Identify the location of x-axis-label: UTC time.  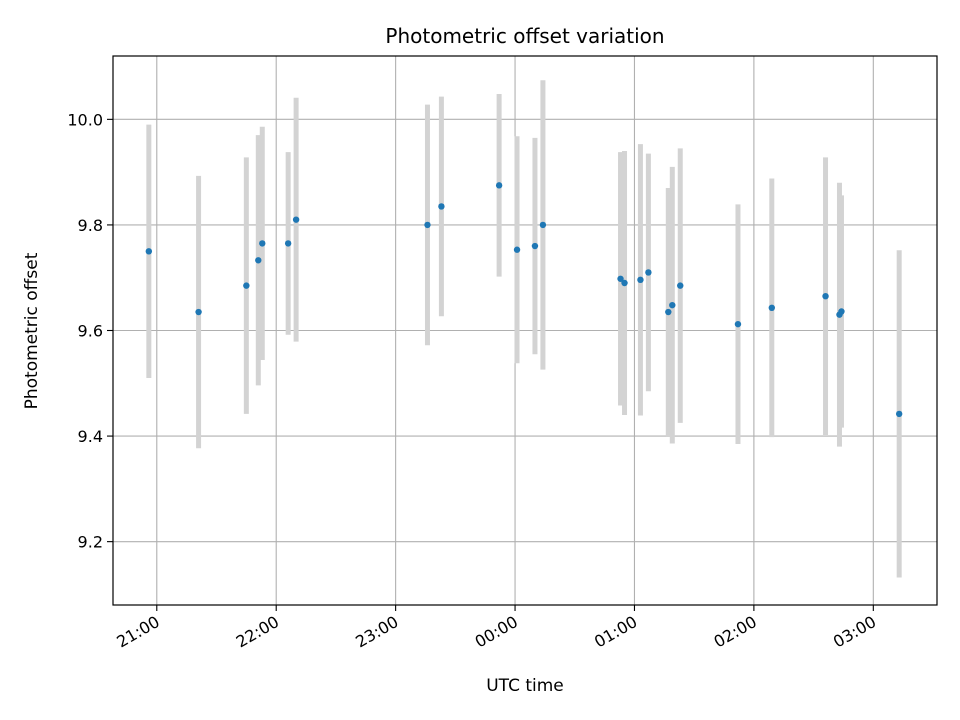
(525, 686).